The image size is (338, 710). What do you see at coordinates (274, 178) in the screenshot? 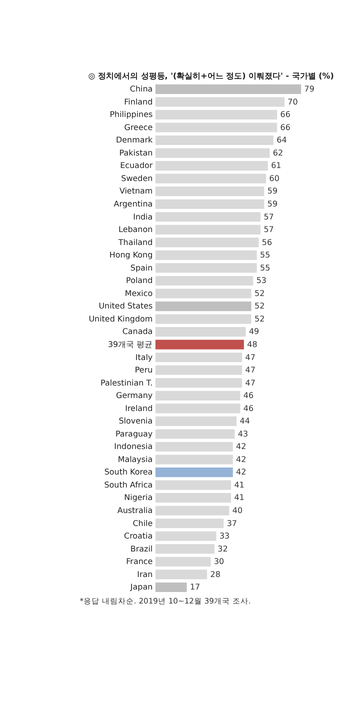
I see `data-label: 60` at bounding box center [274, 178].